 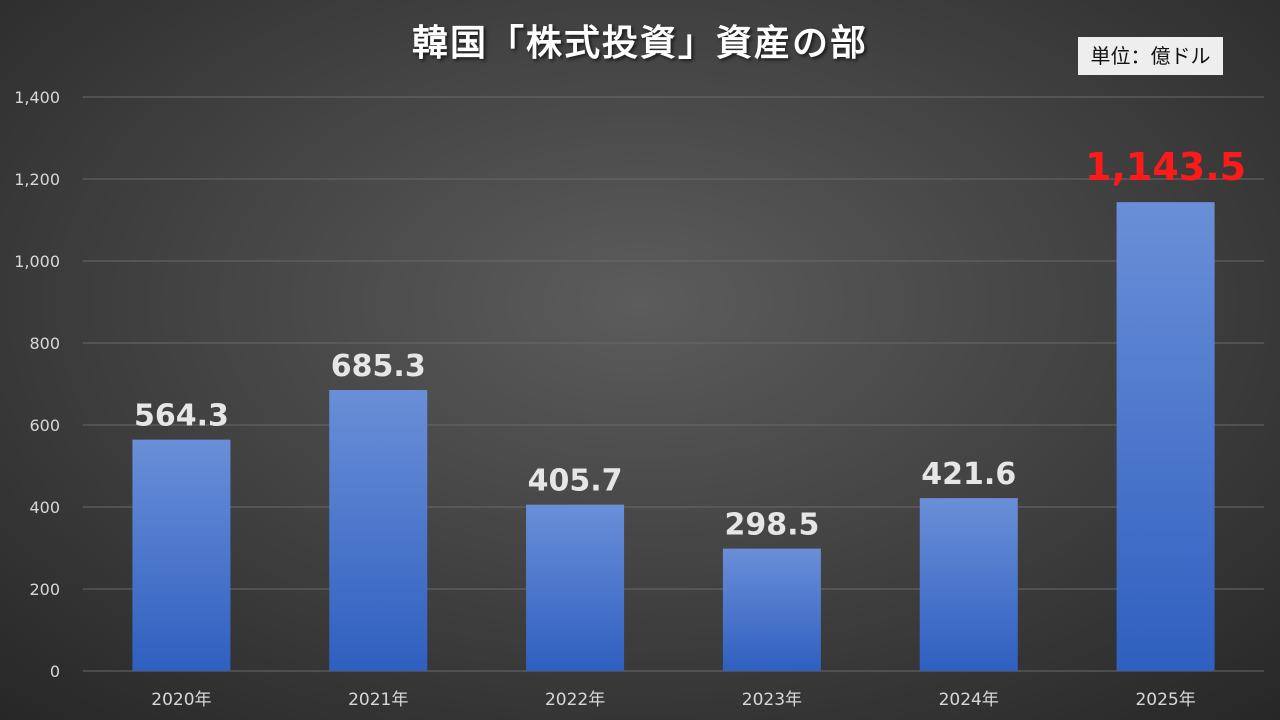 I want to click on x-tick-label: 2020年, so click(x=181, y=700).